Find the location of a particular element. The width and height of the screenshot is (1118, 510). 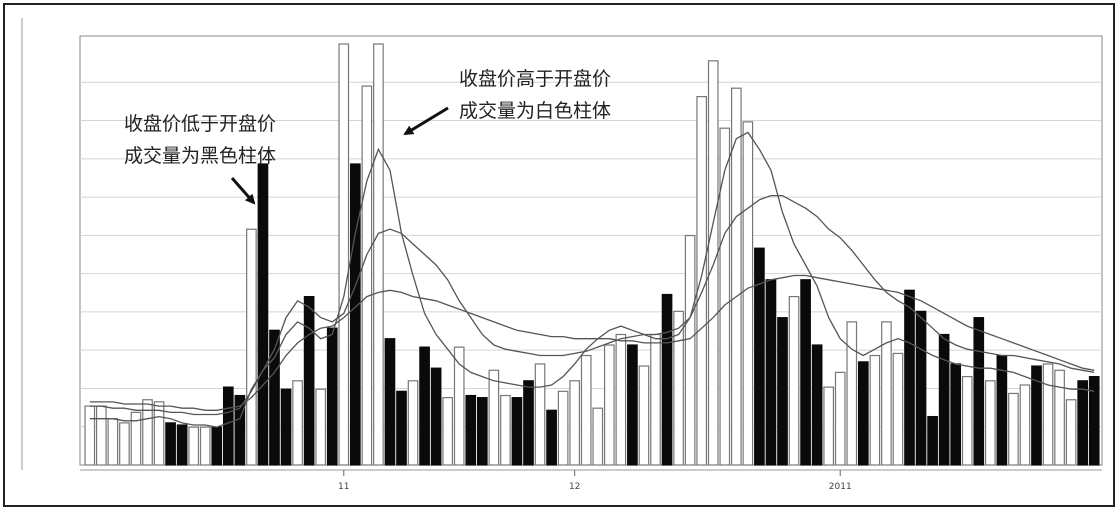

annotations: 收盘价低于开盘价 成交量为黑色柱体 收盘价高于开盘价 成交量为白色柱体 is located at coordinates (367, 136).